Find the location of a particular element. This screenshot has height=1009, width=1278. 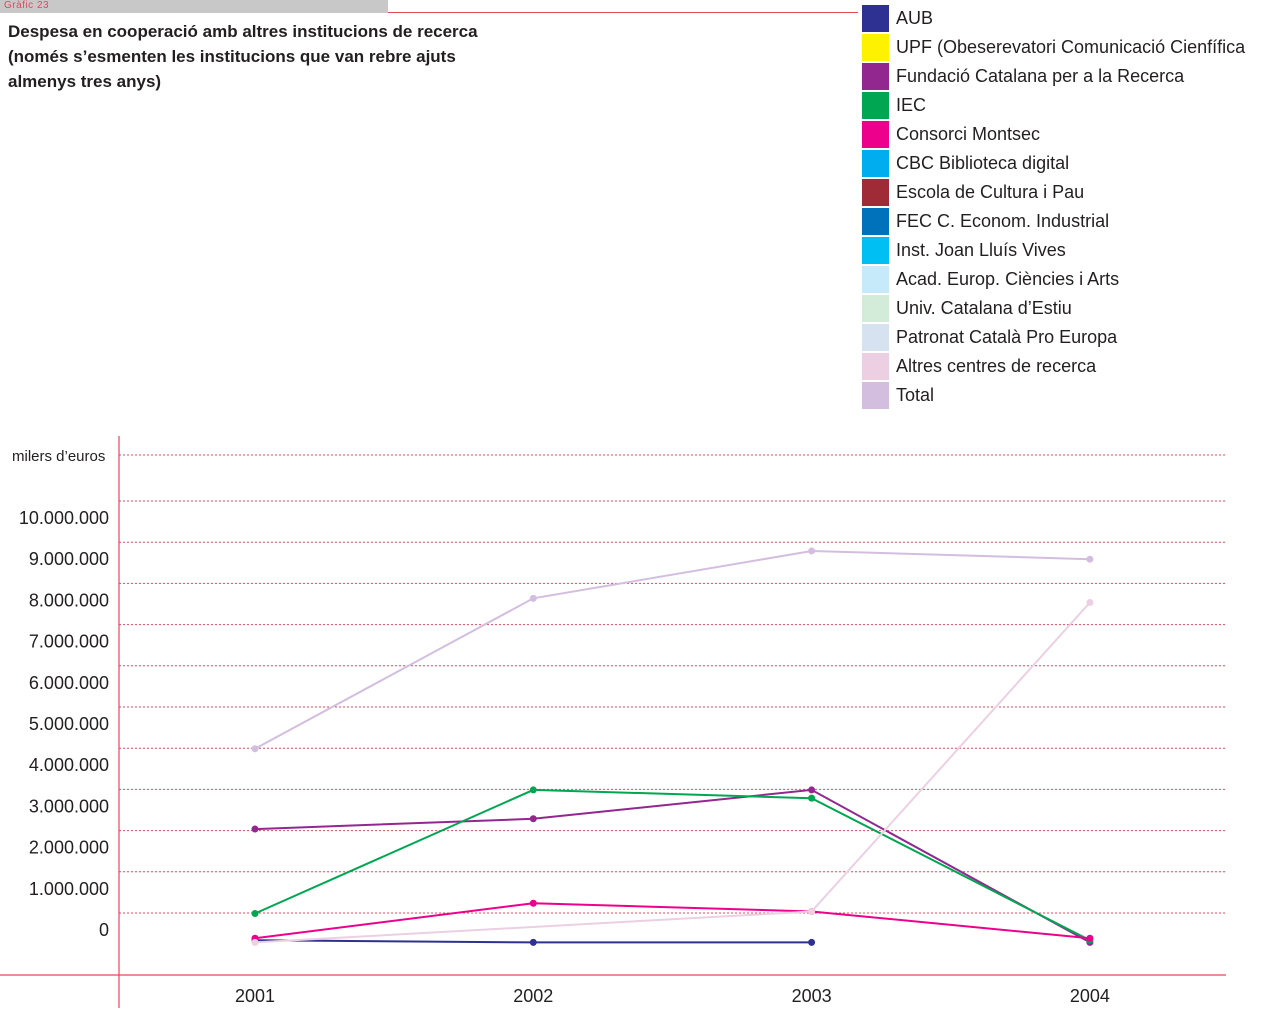

legend-item: Escola de Cultura i Pau is located at coordinates (1067, 192).